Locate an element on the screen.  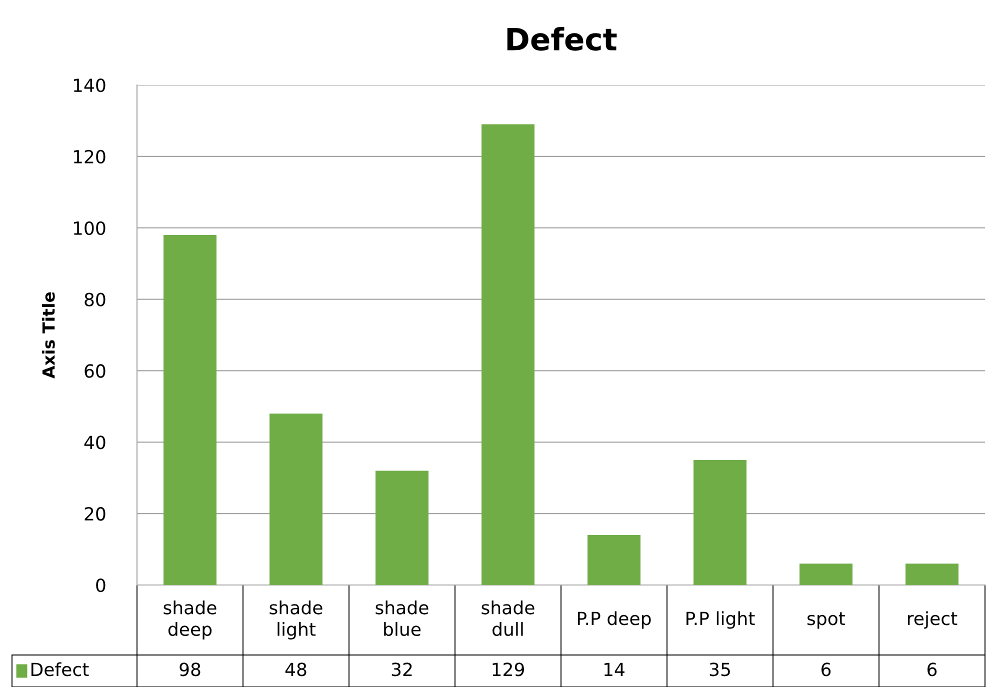
y-tick-label: 0 is located at coordinates (101, 585).